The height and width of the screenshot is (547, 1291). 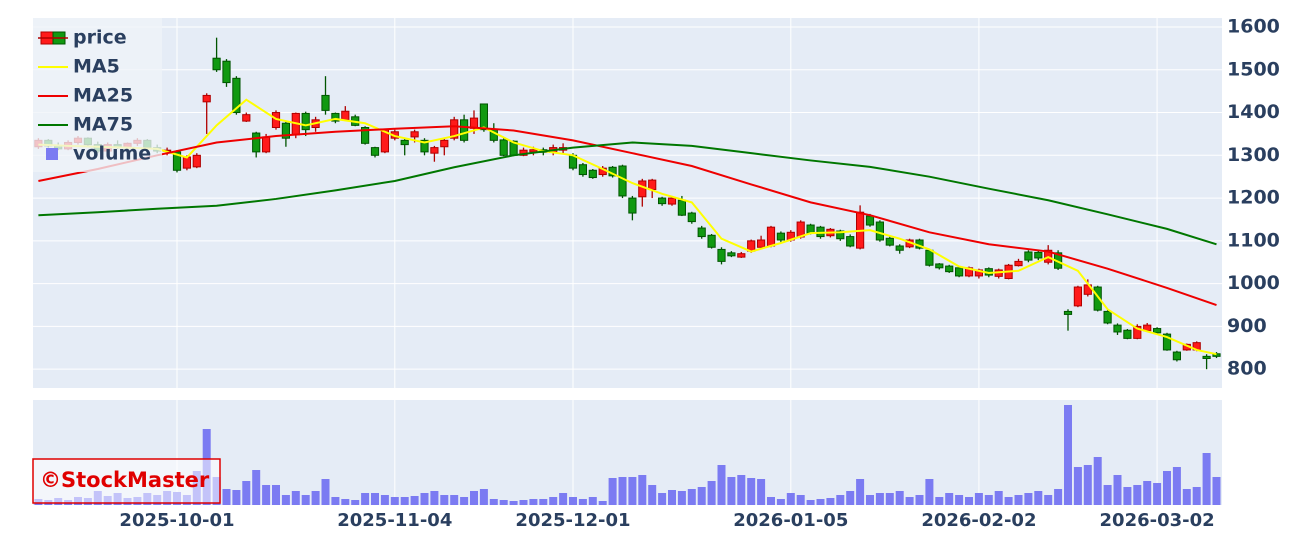 I want to click on y-tick-label: 1000, so click(x=1253, y=283).